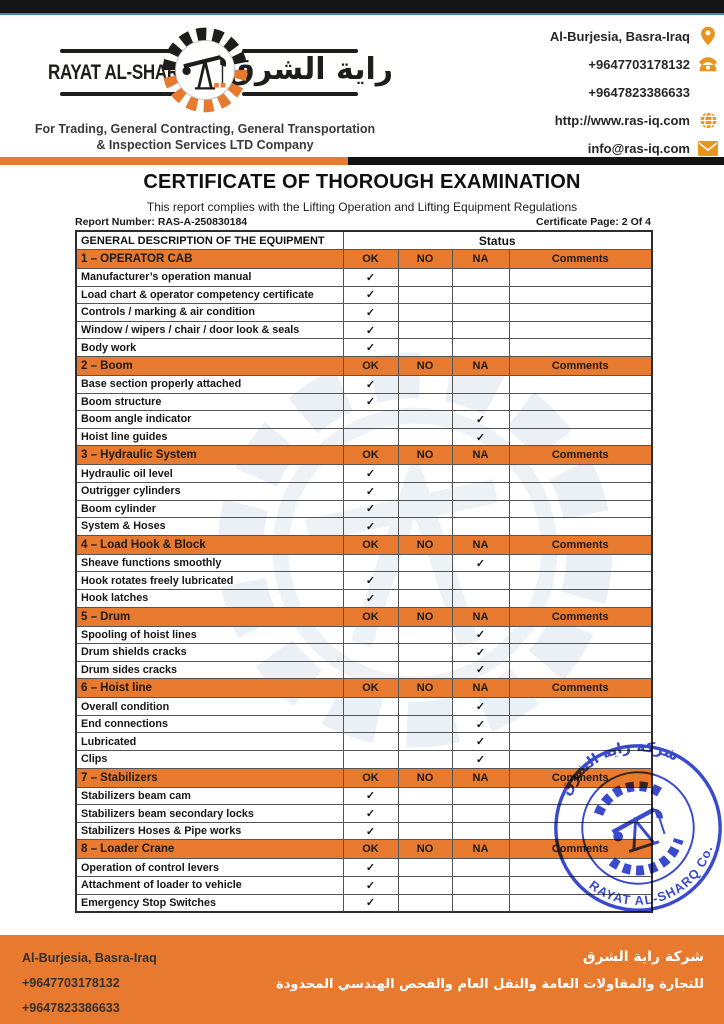  Describe the element at coordinates (71, 983) in the screenshot. I see `footer-phone-1: +9647703178132` at that location.